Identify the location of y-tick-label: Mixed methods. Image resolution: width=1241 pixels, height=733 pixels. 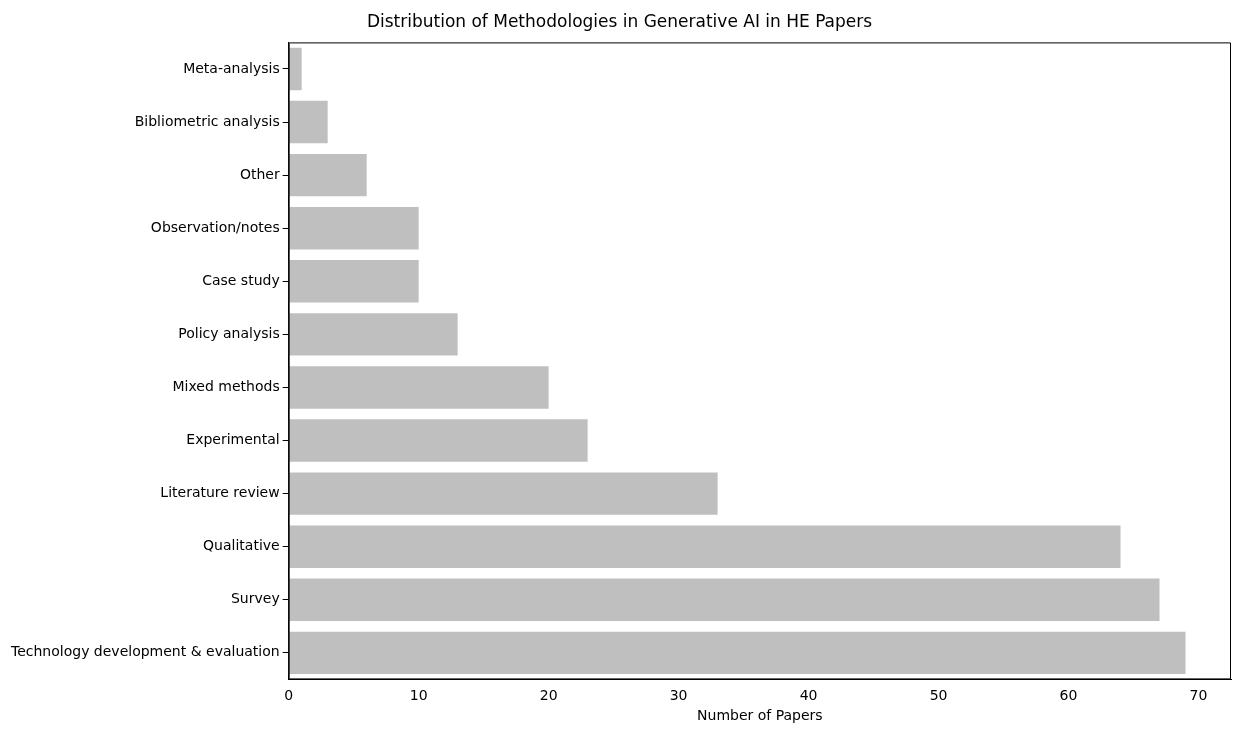
(226, 386).